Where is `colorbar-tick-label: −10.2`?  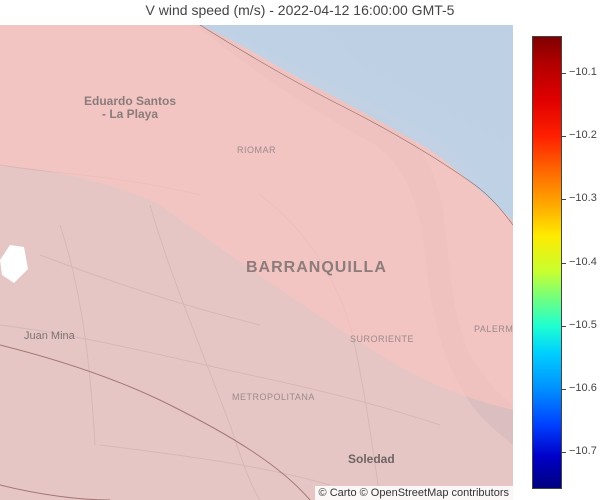 colorbar-tick-label: −10.2 is located at coordinates (583, 135).